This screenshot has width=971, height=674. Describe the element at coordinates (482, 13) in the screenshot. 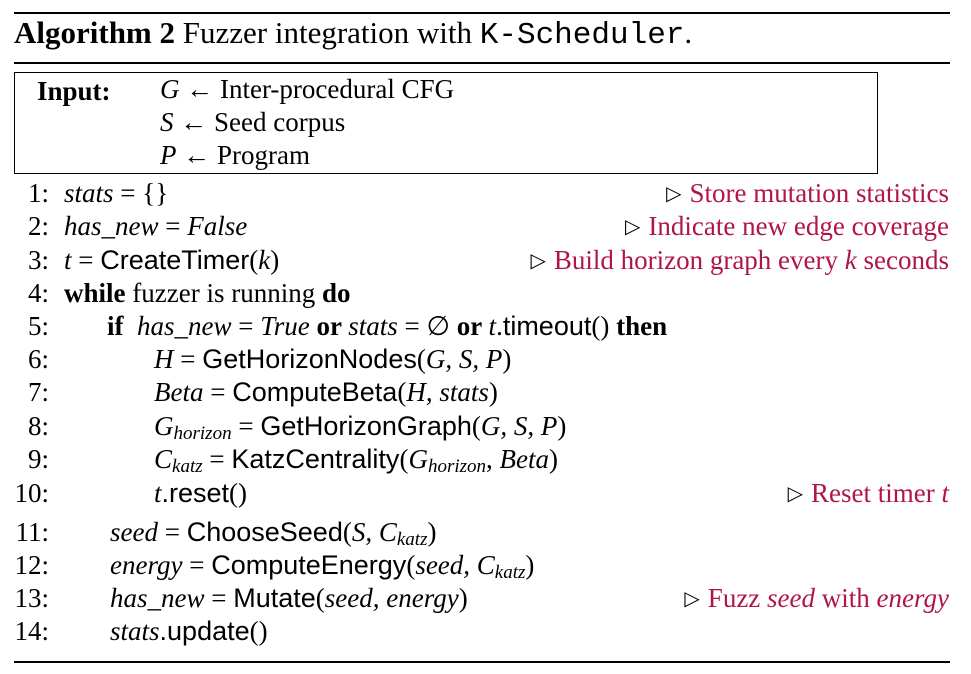

I see `top-rule` at that location.